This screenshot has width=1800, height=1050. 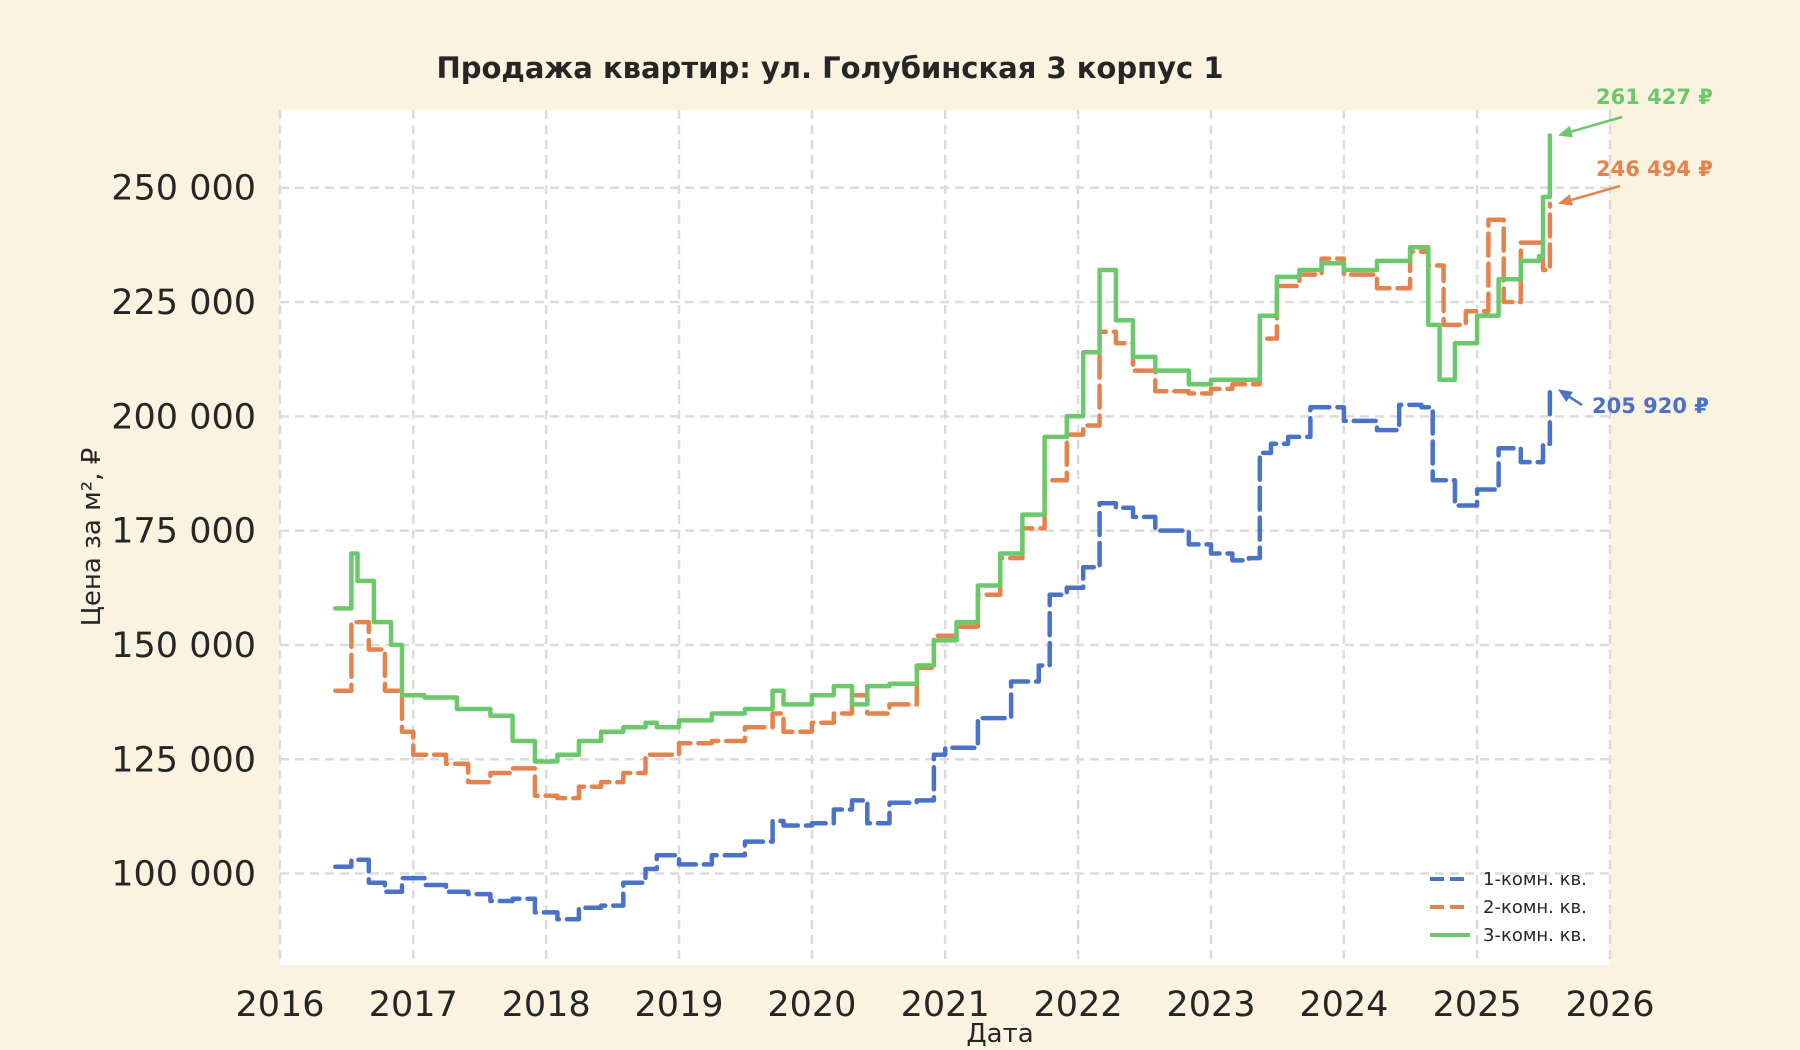 I want to click on x-tick-label: 2020, so click(x=811, y=1005).